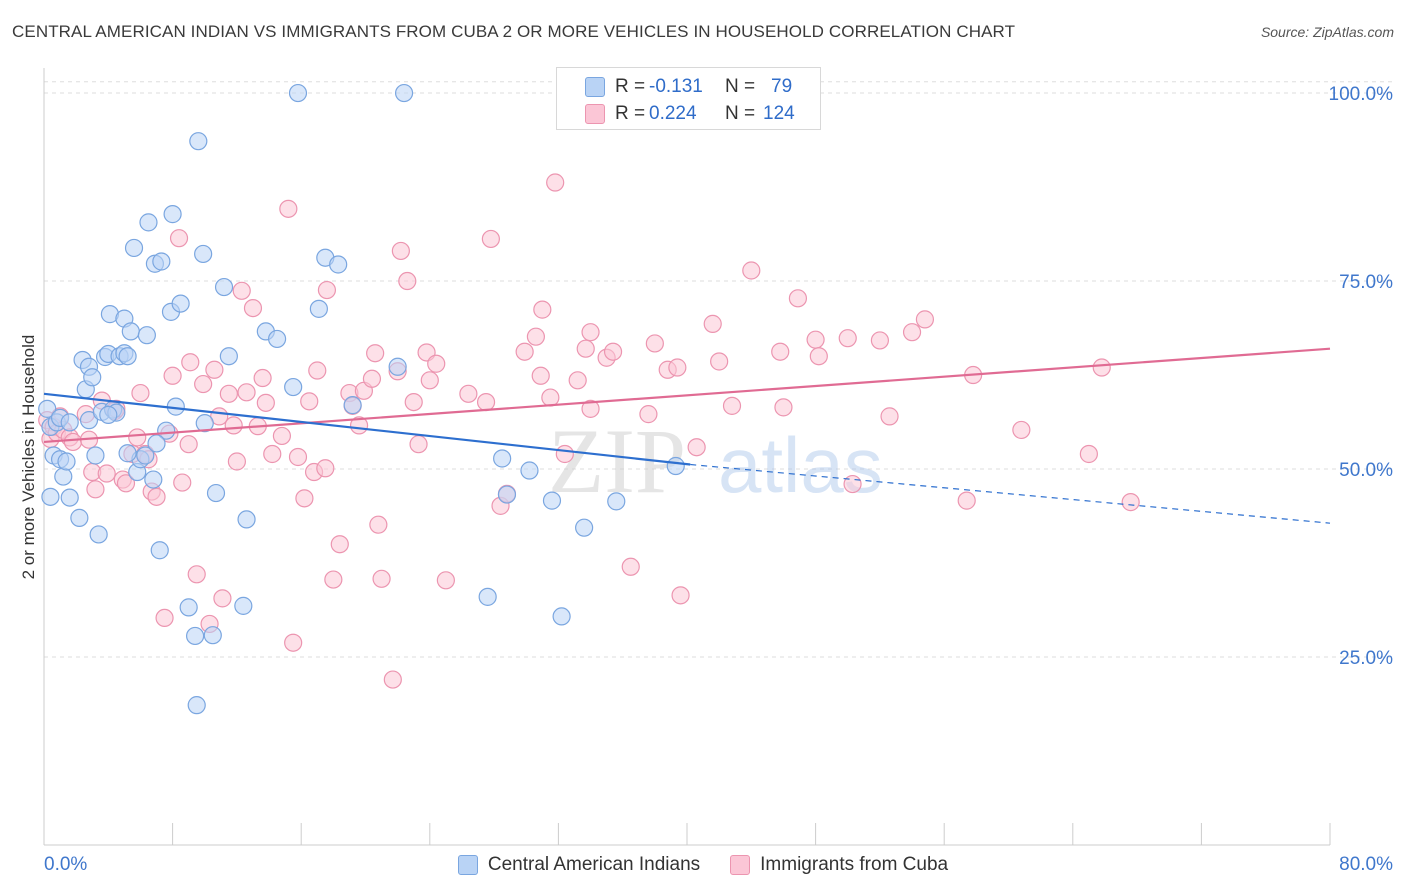 This screenshot has width=1406, height=892. Describe the element at coordinates (1366, 658) in the screenshot. I see `y-tick-label: 25.0%` at that location.